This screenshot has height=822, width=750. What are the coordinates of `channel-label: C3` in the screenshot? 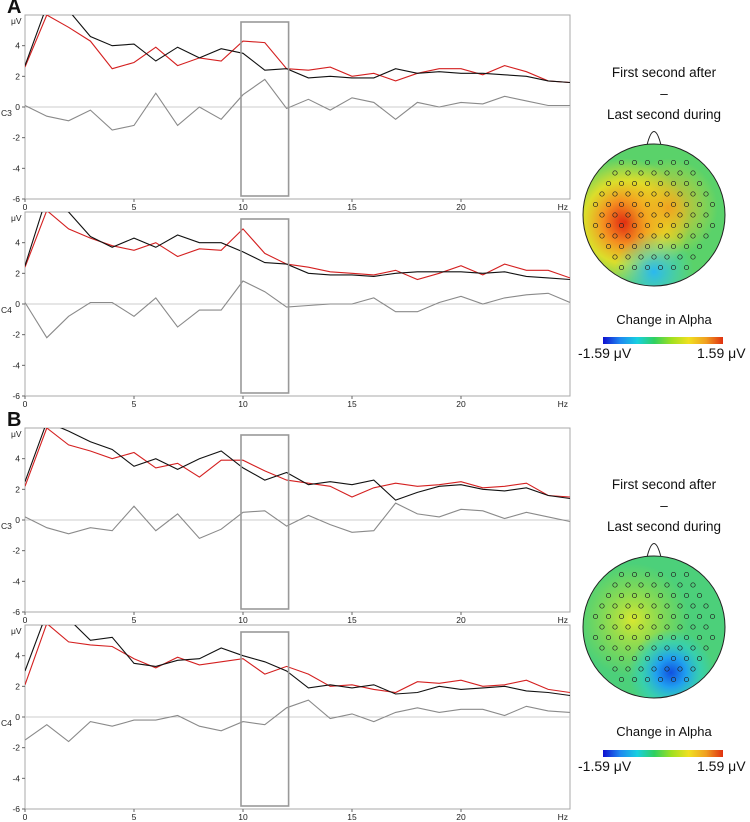 It's located at (6, 113).